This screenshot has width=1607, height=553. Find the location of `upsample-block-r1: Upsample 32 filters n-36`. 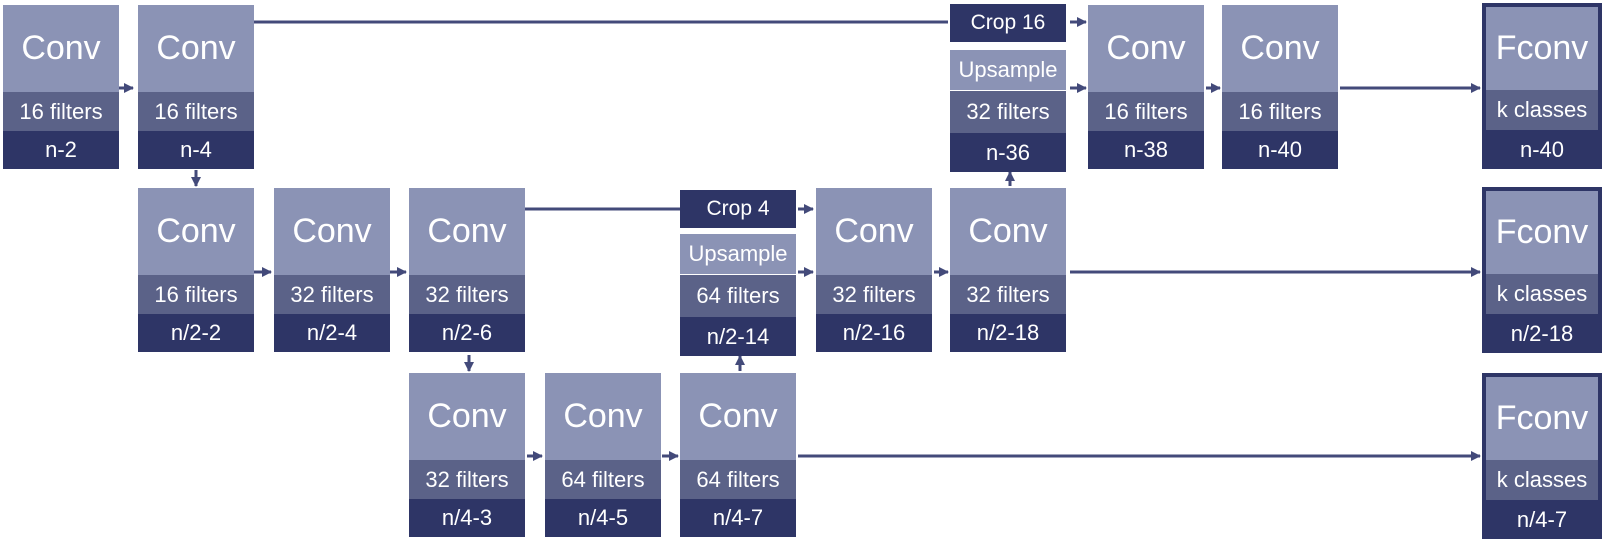

upsample-block-r1: Upsample 32 filters n-36 is located at coordinates (1008, 111).